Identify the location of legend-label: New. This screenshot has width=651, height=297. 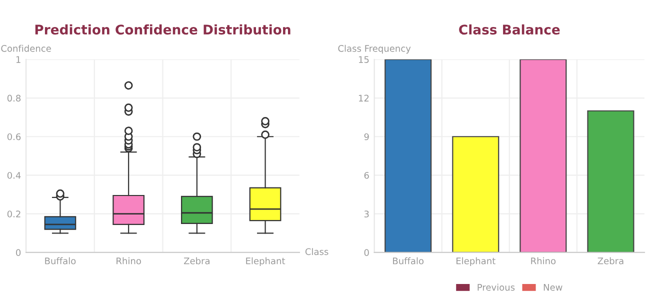
(553, 287).